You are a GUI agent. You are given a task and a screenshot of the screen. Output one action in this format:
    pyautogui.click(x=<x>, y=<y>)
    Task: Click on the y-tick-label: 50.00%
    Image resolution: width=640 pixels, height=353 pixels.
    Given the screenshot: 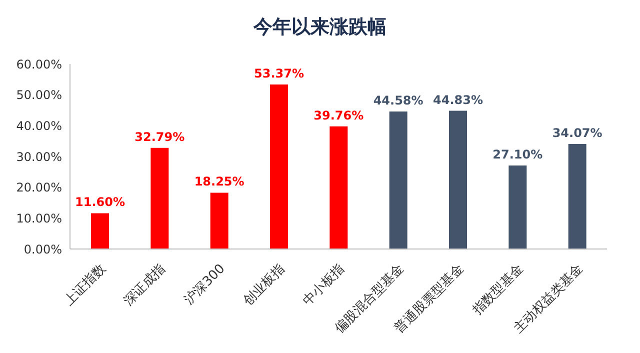 What is the action you would take?
    pyautogui.click(x=39, y=95)
    